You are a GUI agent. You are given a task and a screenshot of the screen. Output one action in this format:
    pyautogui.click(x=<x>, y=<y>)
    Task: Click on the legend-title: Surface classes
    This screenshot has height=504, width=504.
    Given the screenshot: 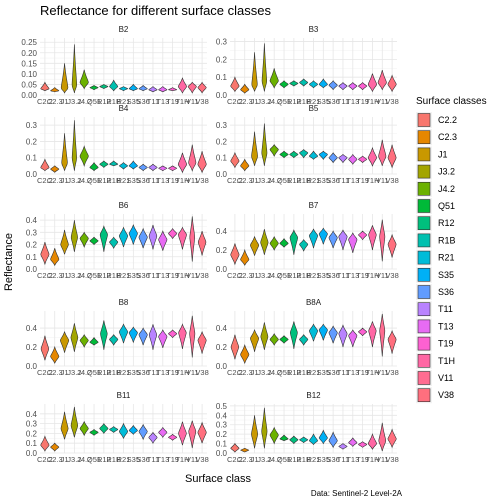 What is the action you would take?
    pyautogui.click(x=451, y=101)
    